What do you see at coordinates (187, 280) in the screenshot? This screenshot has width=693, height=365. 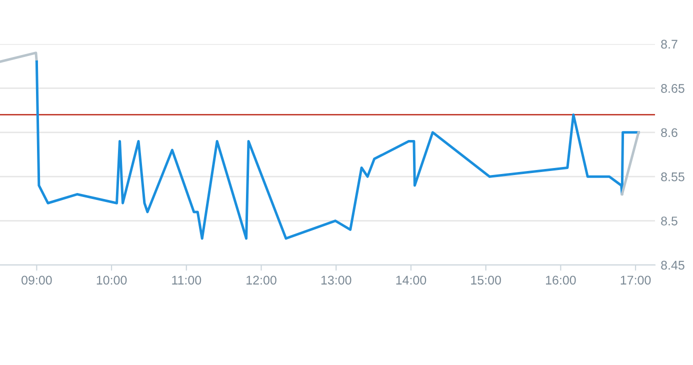 I see `x-tick-label: 11:00` at bounding box center [187, 280].